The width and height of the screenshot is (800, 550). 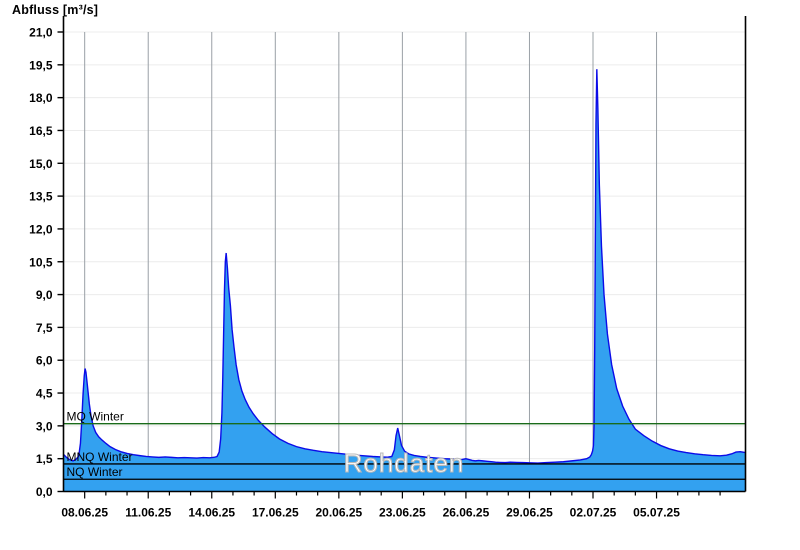 What do you see at coordinates (44, 394) in the screenshot?
I see `y-tick-label: 4,5` at bounding box center [44, 394].